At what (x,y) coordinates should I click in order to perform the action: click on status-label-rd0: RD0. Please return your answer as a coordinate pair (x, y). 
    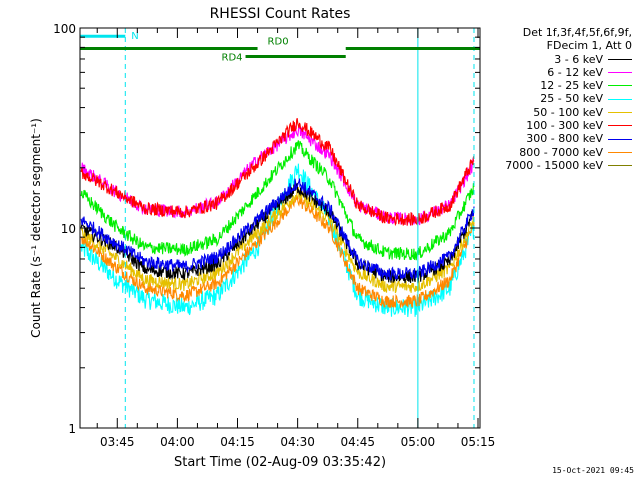
    Looking at the image, I should click on (278, 41).